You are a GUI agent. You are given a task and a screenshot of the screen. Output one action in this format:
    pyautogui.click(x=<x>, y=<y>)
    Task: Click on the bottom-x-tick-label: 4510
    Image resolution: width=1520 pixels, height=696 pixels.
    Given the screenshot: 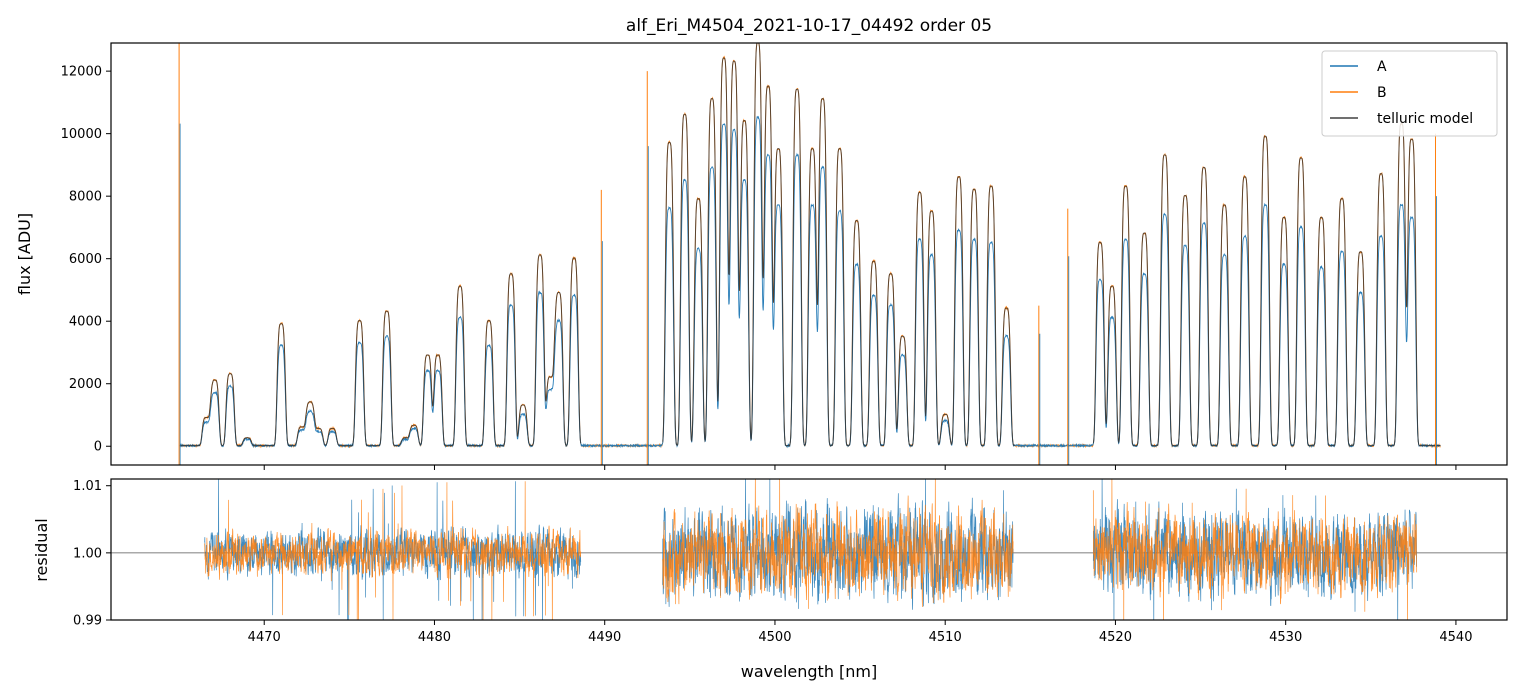 What is the action you would take?
    pyautogui.click(x=945, y=637)
    